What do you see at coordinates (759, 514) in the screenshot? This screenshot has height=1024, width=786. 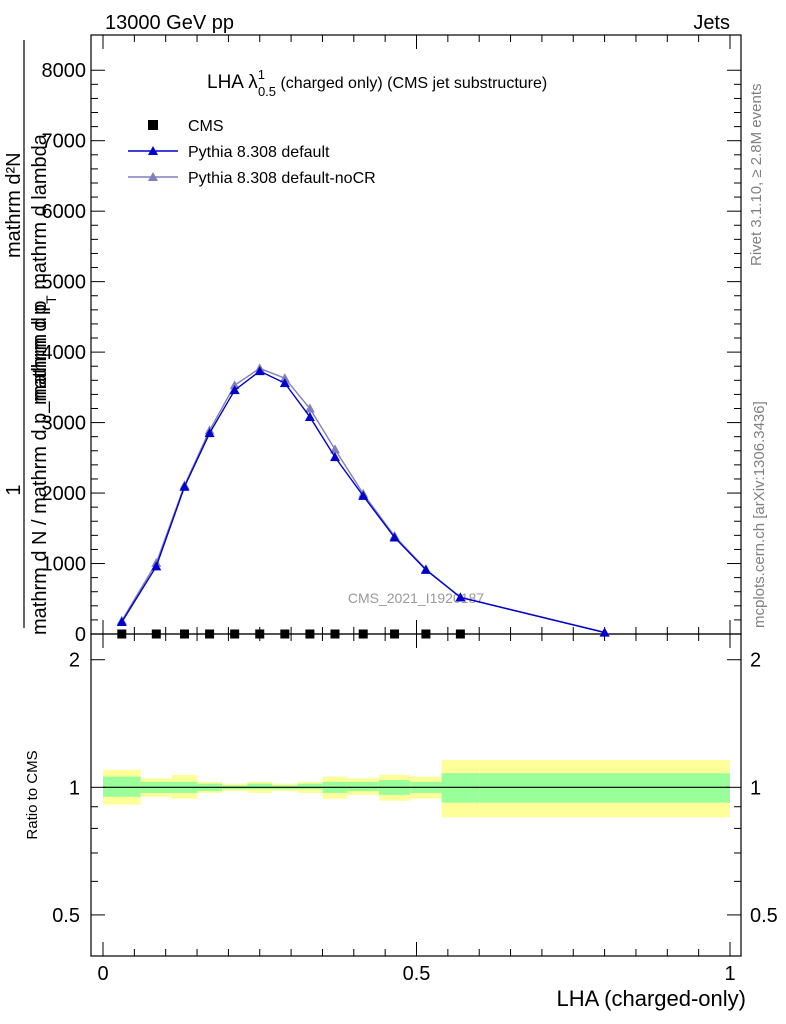 I see `mcplots-label: mcplots.cern.ch [arXiv:1306.3436]` at bounding box center [759, 514].